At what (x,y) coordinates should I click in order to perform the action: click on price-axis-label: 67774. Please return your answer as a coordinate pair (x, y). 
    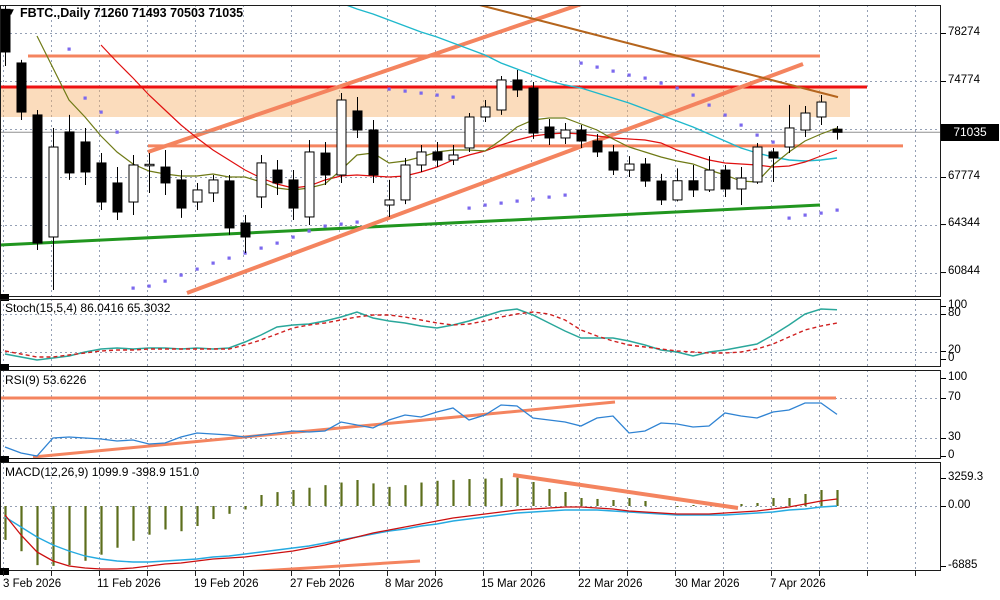
    Looking at the image, I should click on (964, 176).